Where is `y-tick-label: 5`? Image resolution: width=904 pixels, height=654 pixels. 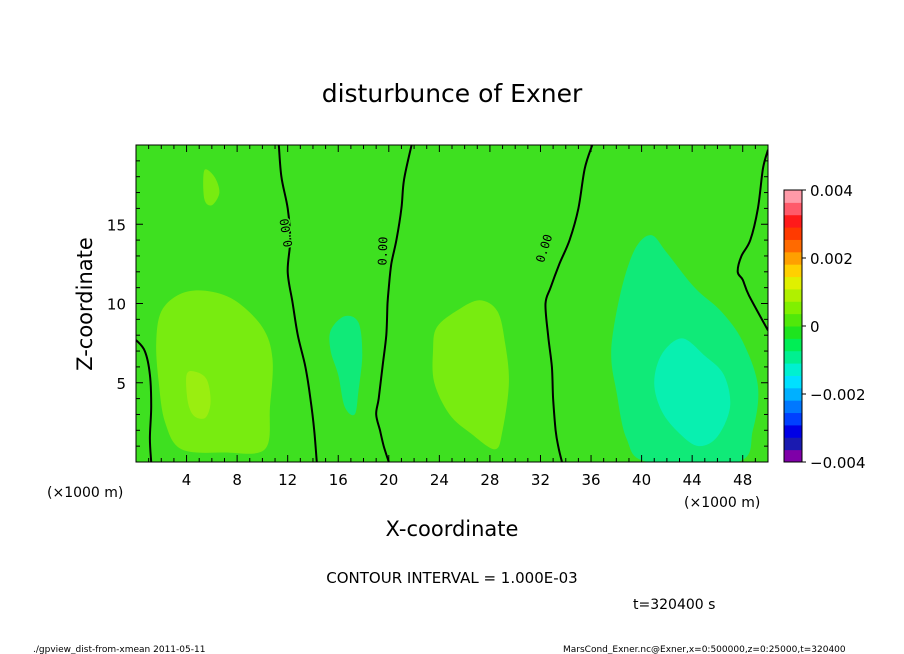 y-tick-label: 5 is located at coordinates (121, 384).